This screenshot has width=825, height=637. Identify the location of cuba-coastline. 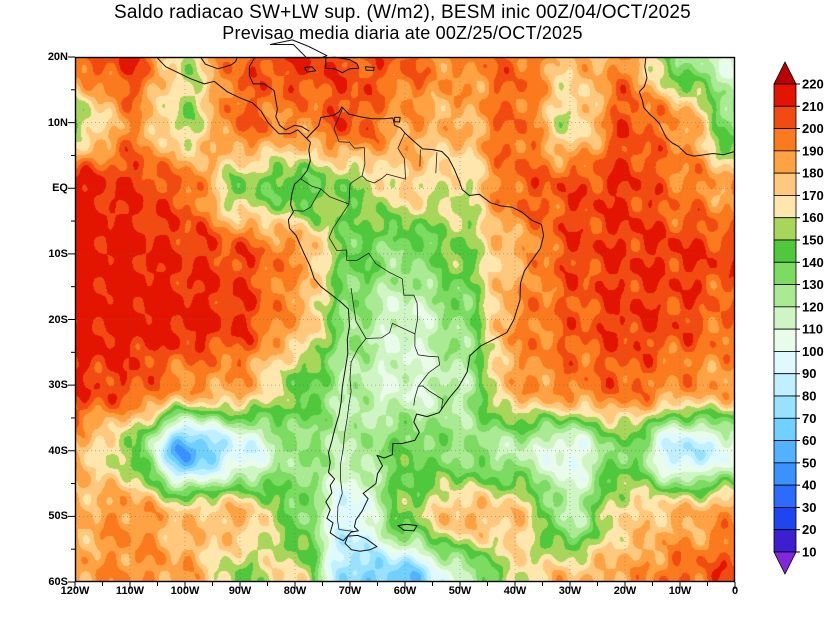
(298, 49).